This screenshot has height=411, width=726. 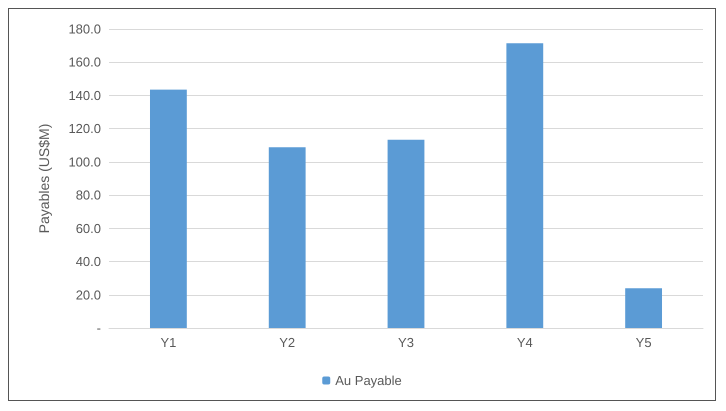 I want to click on x-tick-label: Y3, so click(x=406, y=342).